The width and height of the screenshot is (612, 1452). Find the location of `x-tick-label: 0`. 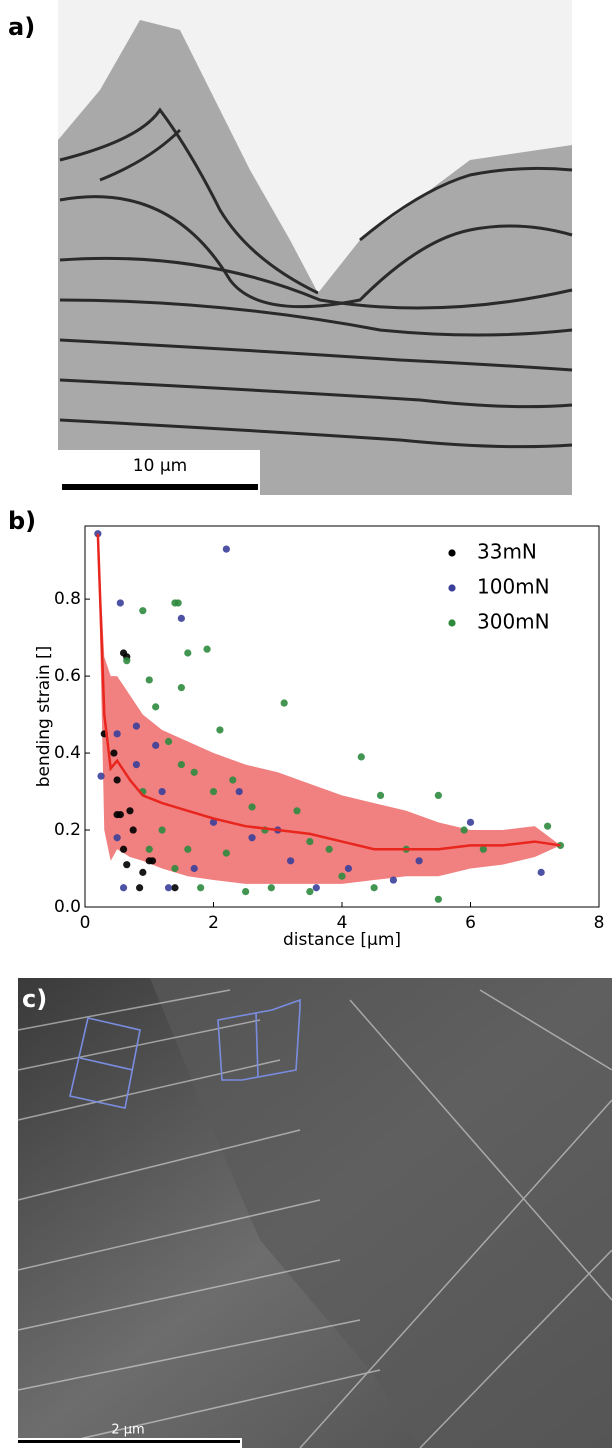

x-tick-label: 0 is located at coordinates (85, 923).